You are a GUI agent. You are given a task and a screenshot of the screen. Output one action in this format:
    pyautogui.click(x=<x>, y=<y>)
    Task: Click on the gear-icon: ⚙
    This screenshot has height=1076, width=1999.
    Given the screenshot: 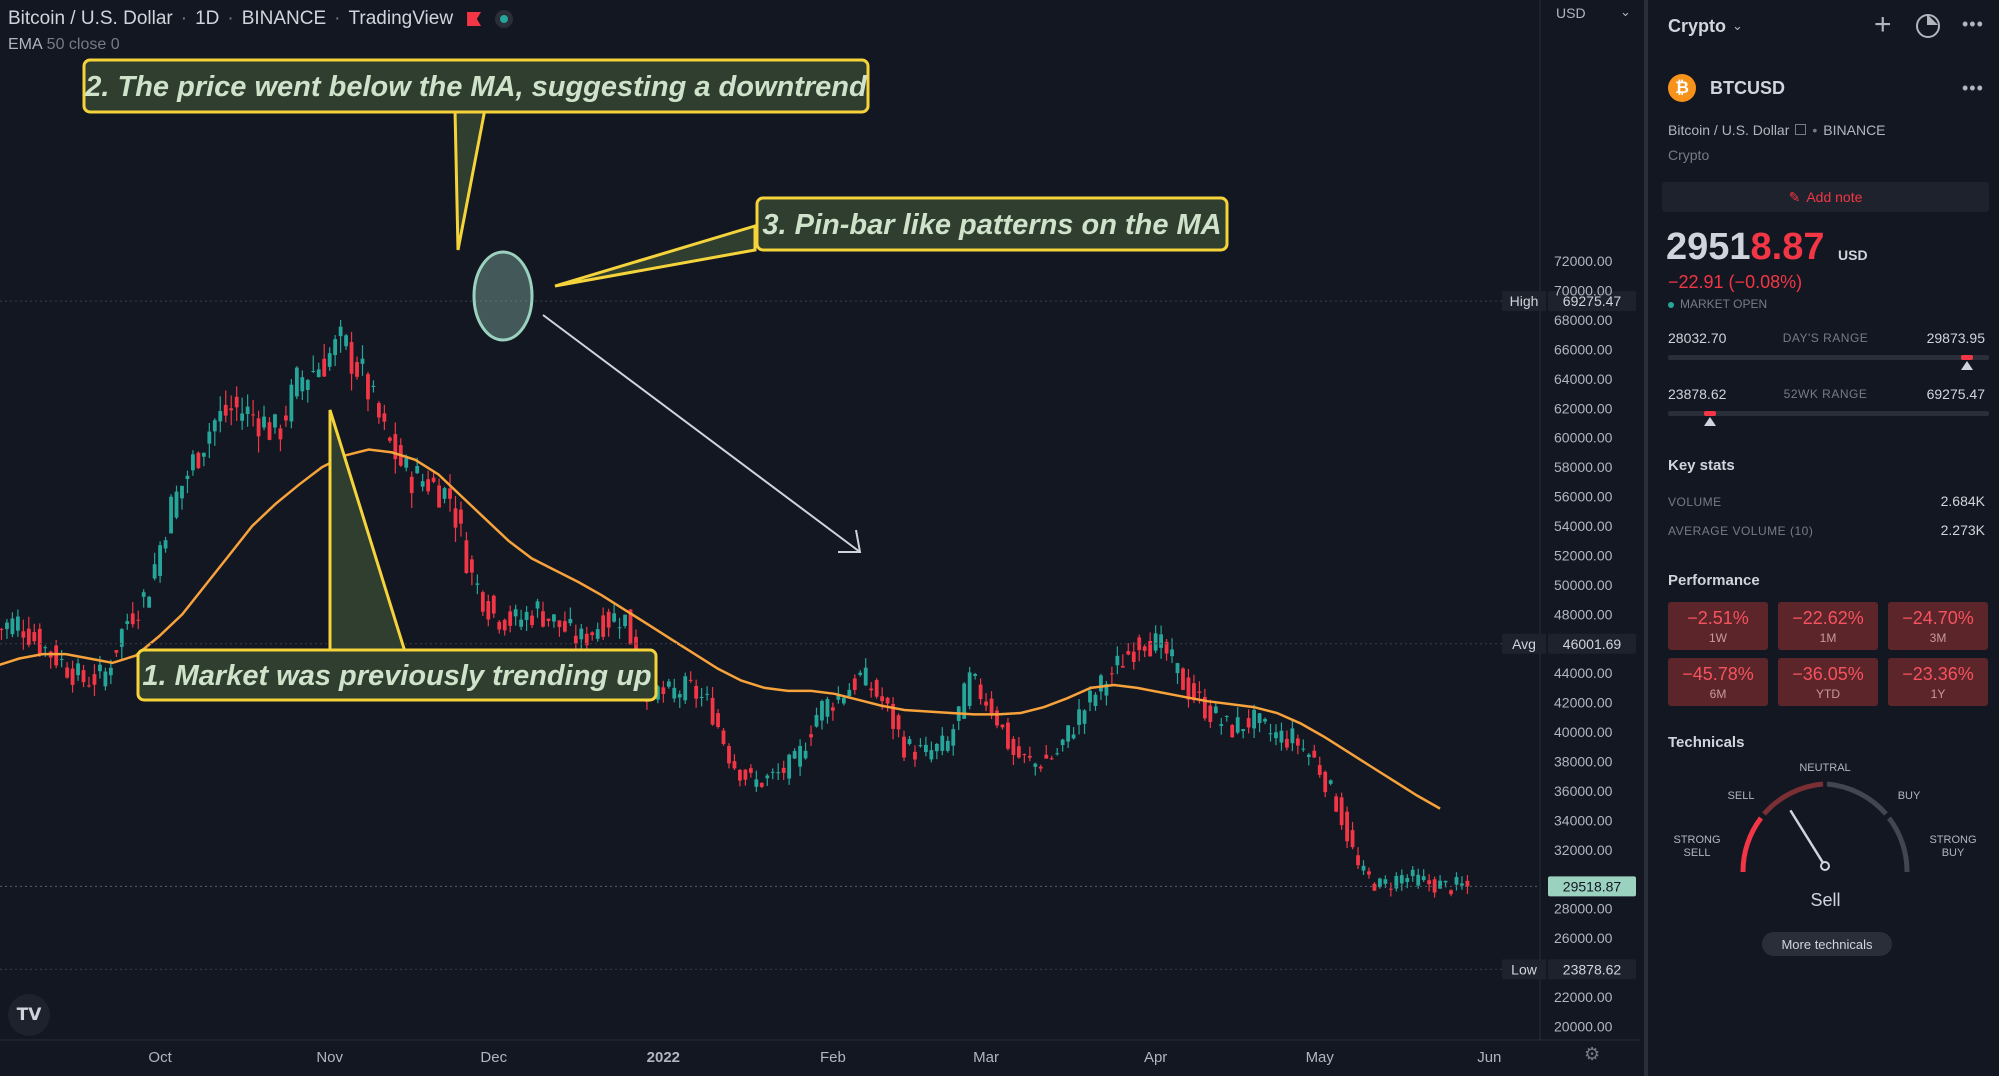 What is the action you would take?
    pyautogui.click(x=1592, y=1054)
    